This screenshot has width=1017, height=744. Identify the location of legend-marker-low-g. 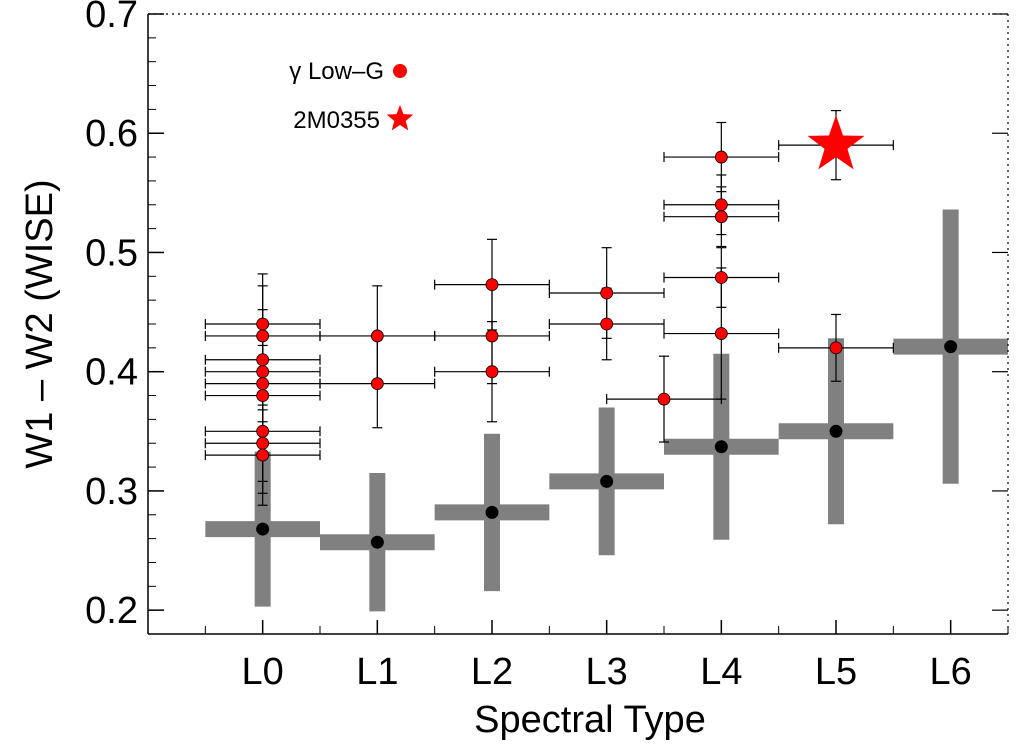
(400, 71).